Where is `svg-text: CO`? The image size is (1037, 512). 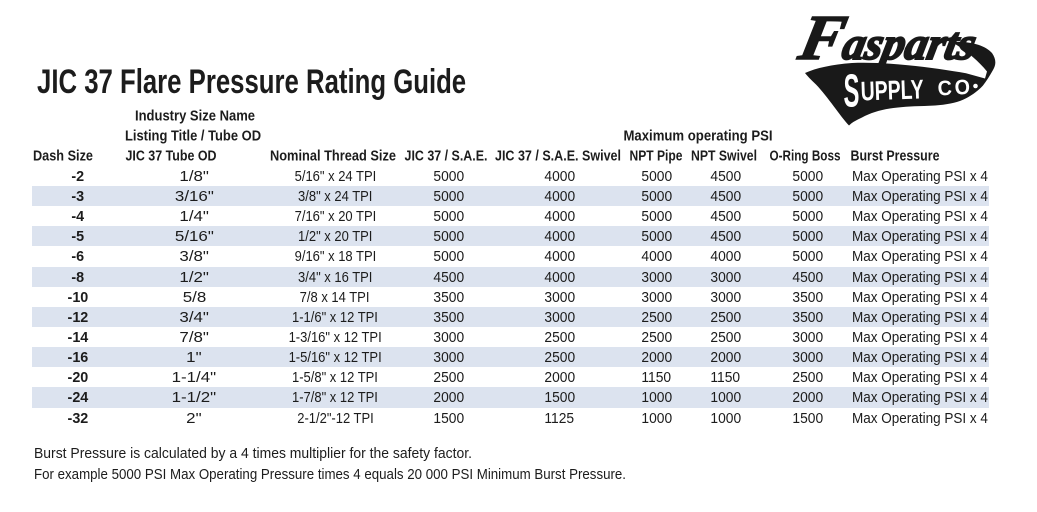 svg-text: CO is located at coordinates (955, 88).